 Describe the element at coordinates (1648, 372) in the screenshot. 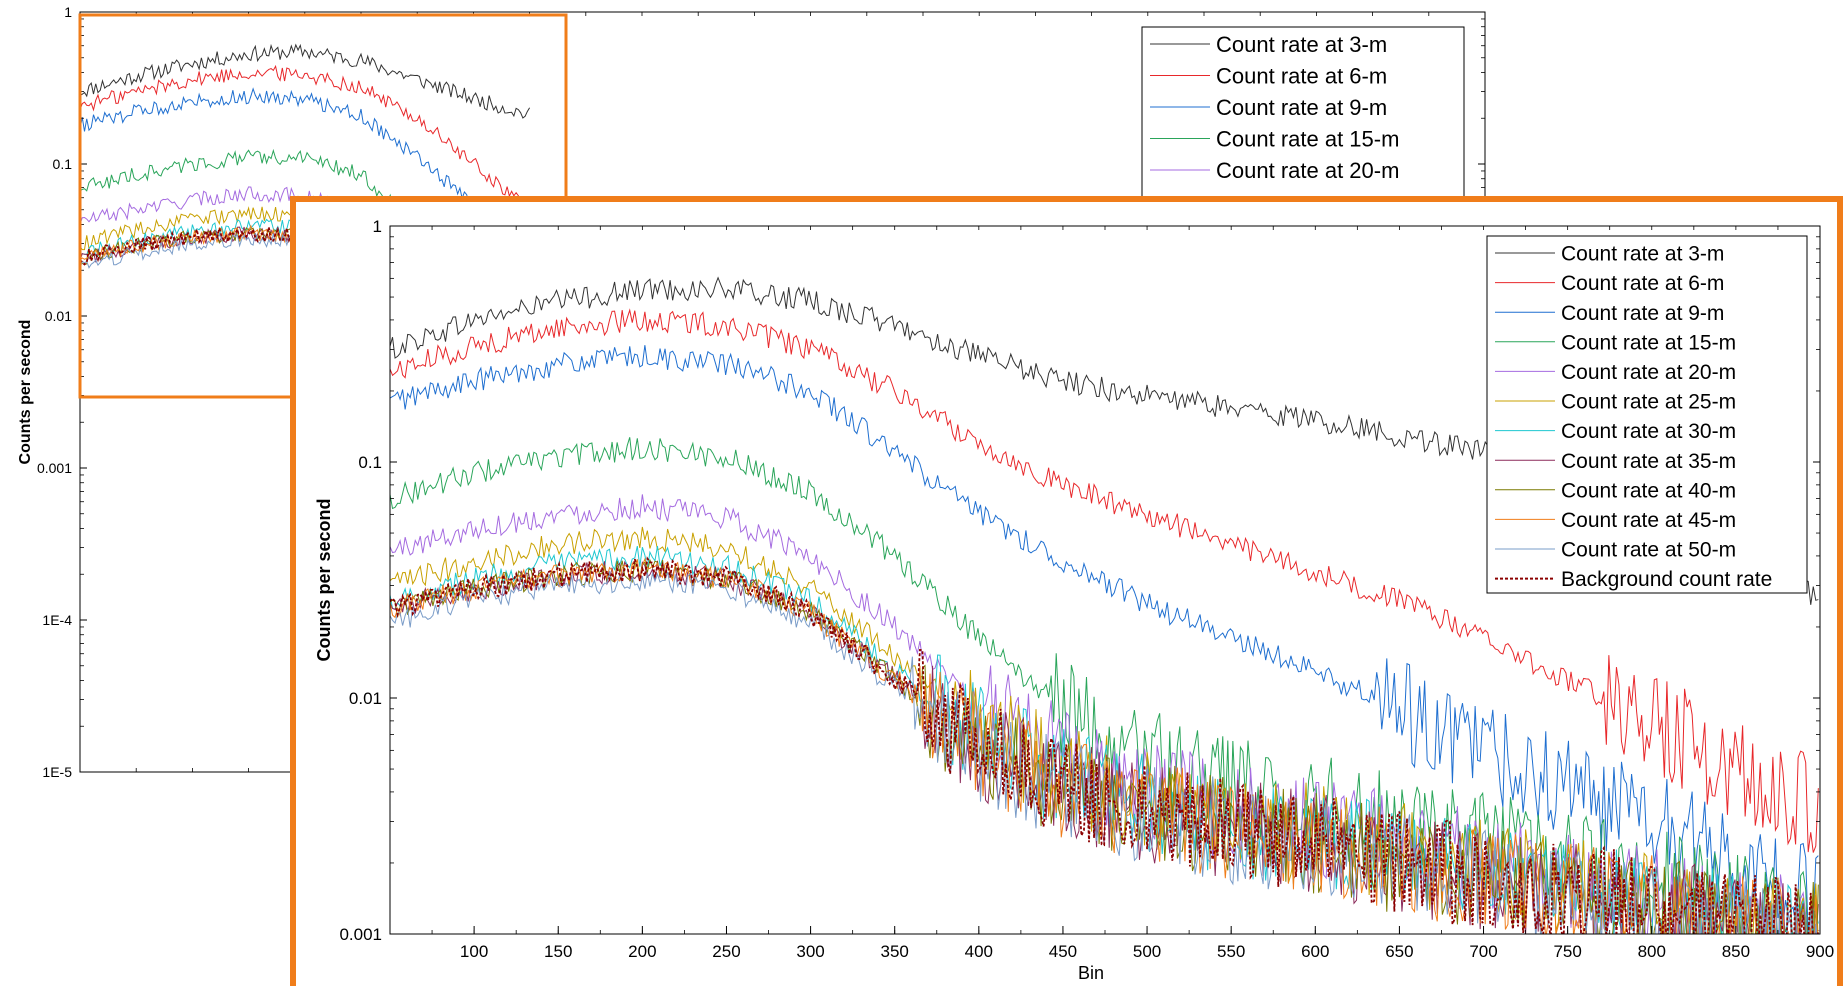

I see `inset-legend-label: Count rate at 20-m` at that location.